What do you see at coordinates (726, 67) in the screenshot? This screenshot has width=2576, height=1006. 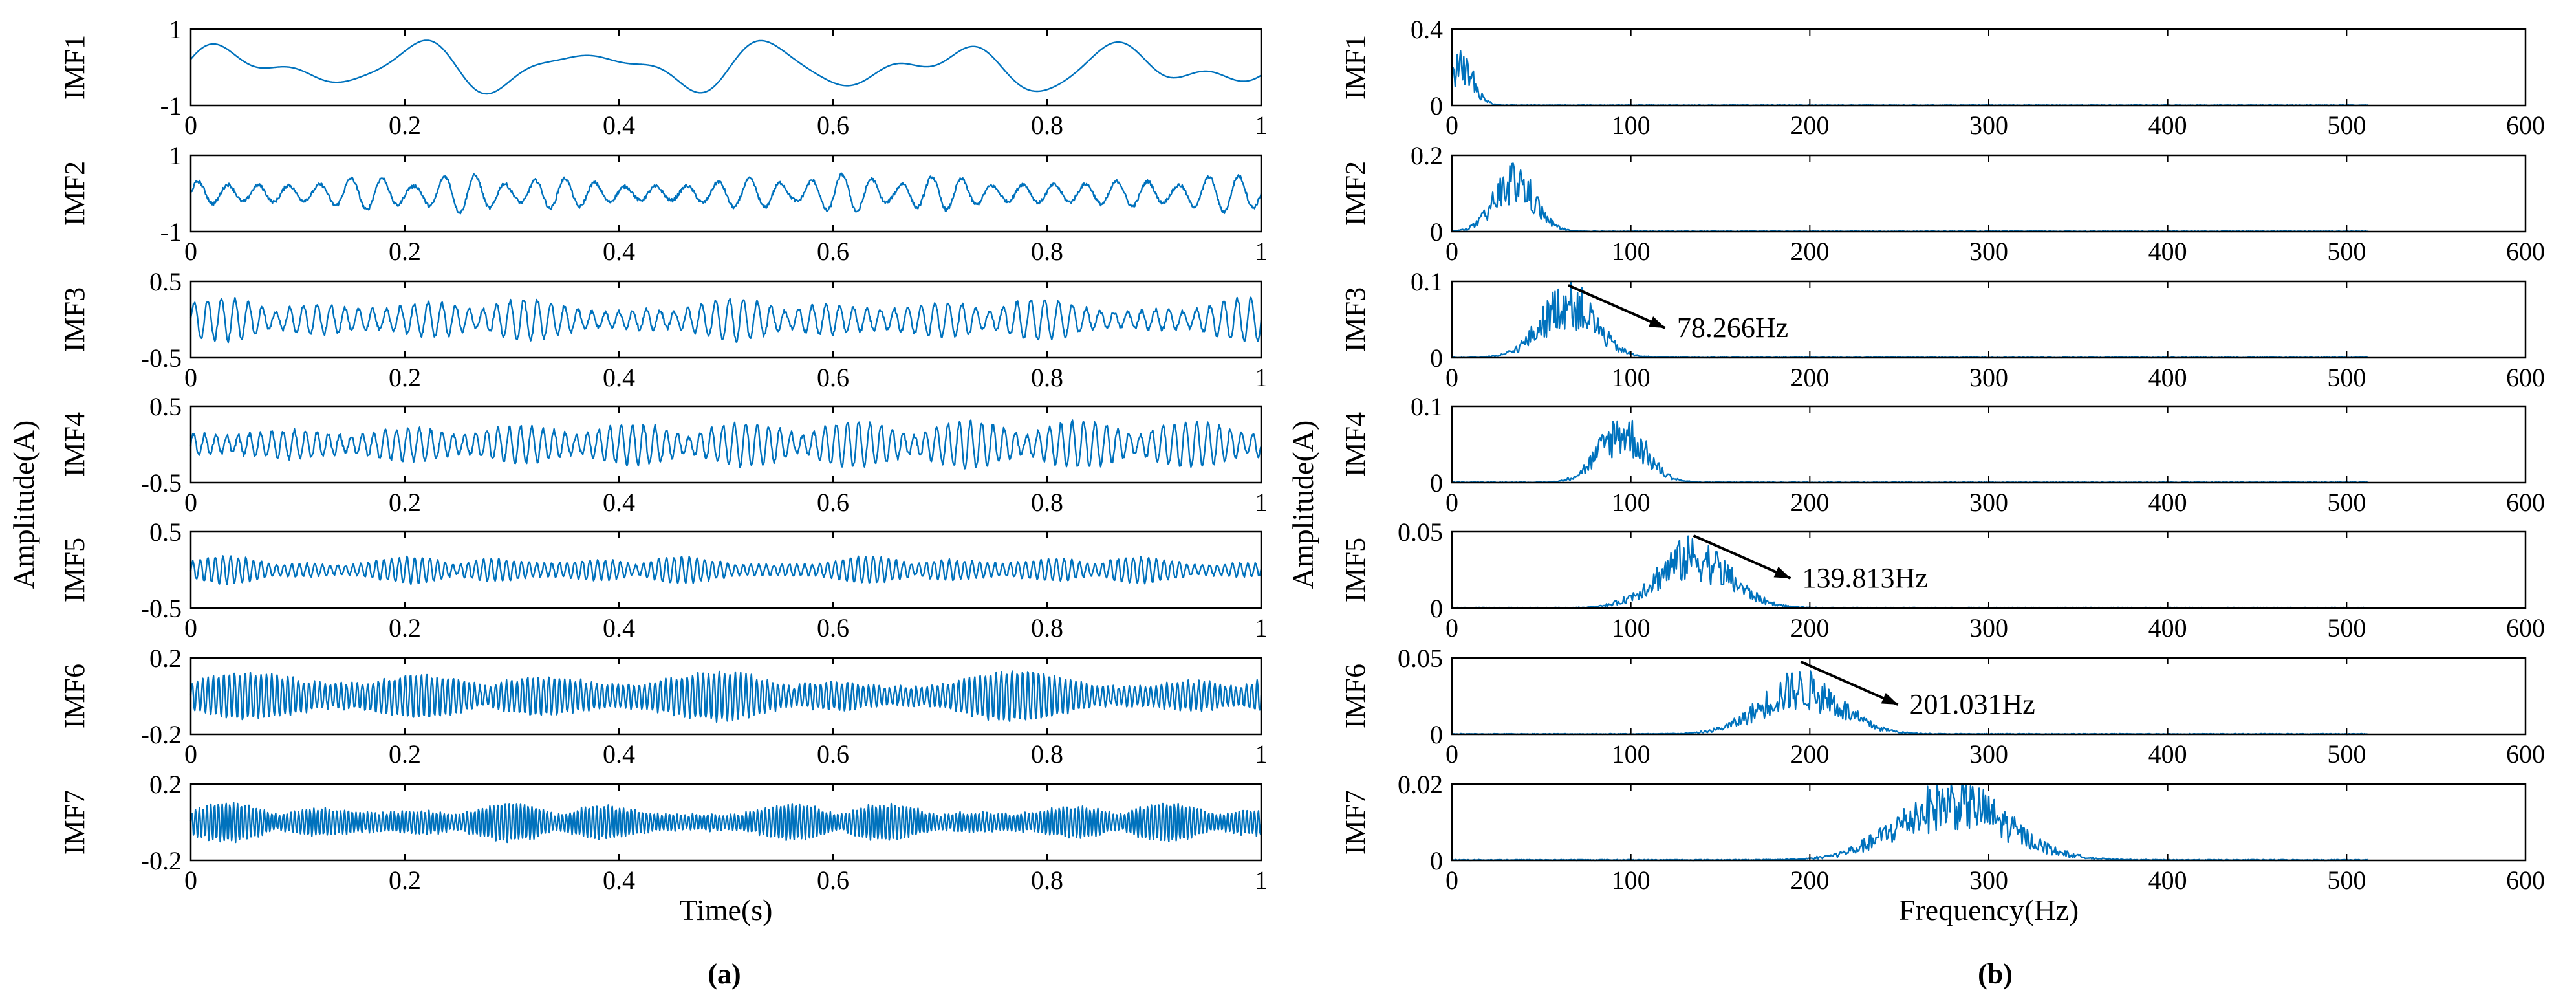 I see `time-series-line-imf1` at bounding box center [726, 67].